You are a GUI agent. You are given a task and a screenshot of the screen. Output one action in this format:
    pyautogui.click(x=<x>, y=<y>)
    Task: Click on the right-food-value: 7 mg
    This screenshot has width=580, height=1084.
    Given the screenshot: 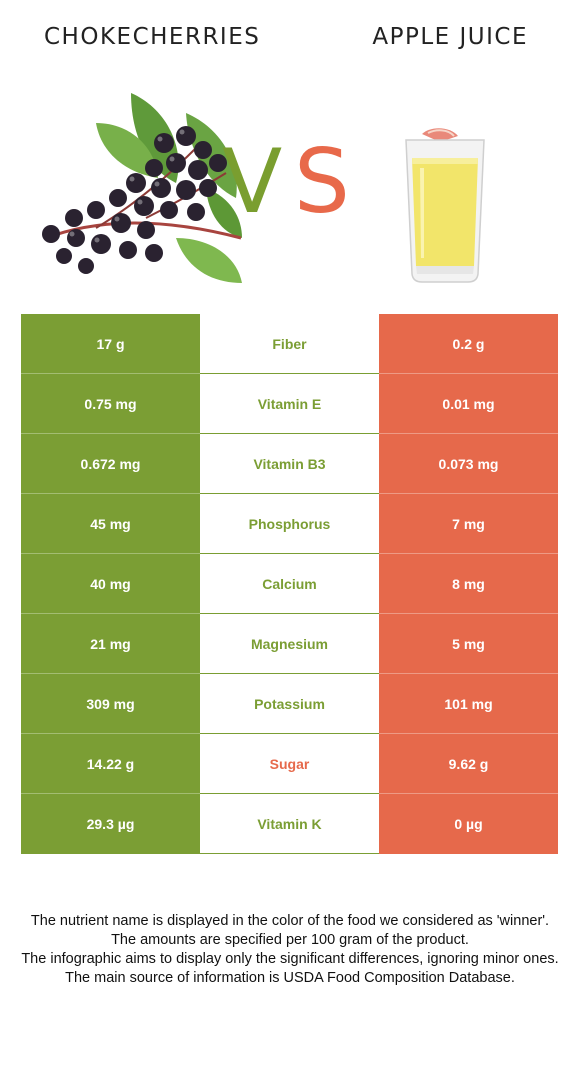 What is the action you would take?
    pyautogui.click(x=468, y=524)
    